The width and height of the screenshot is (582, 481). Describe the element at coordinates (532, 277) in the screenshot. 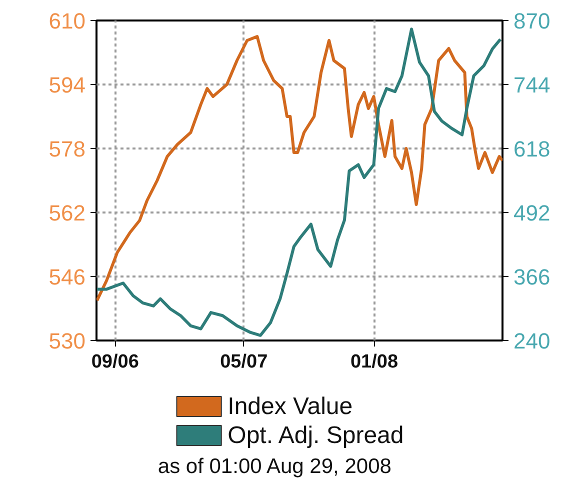

I see `y2-tick-label: 366` at that location.